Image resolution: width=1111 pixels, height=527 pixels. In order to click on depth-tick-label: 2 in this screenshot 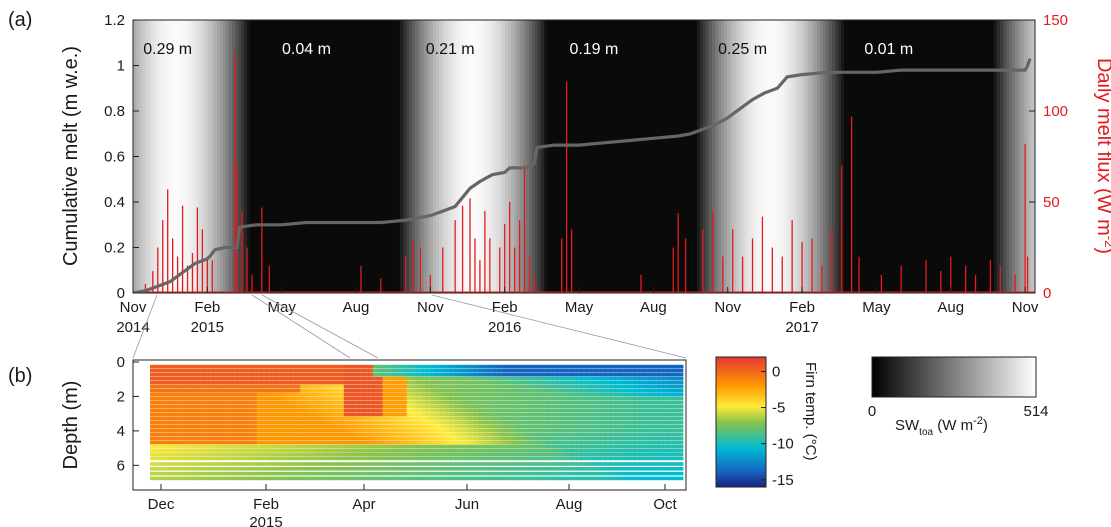, I will do `click(121, 396)`.